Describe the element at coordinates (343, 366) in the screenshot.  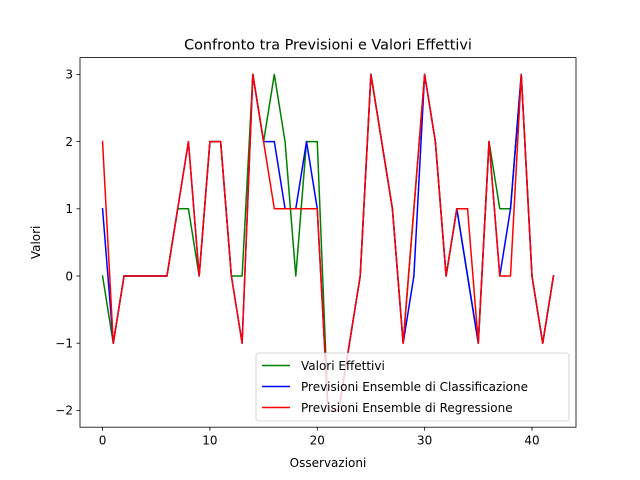
I see `legend-label: Valori Effettivi` at that location.